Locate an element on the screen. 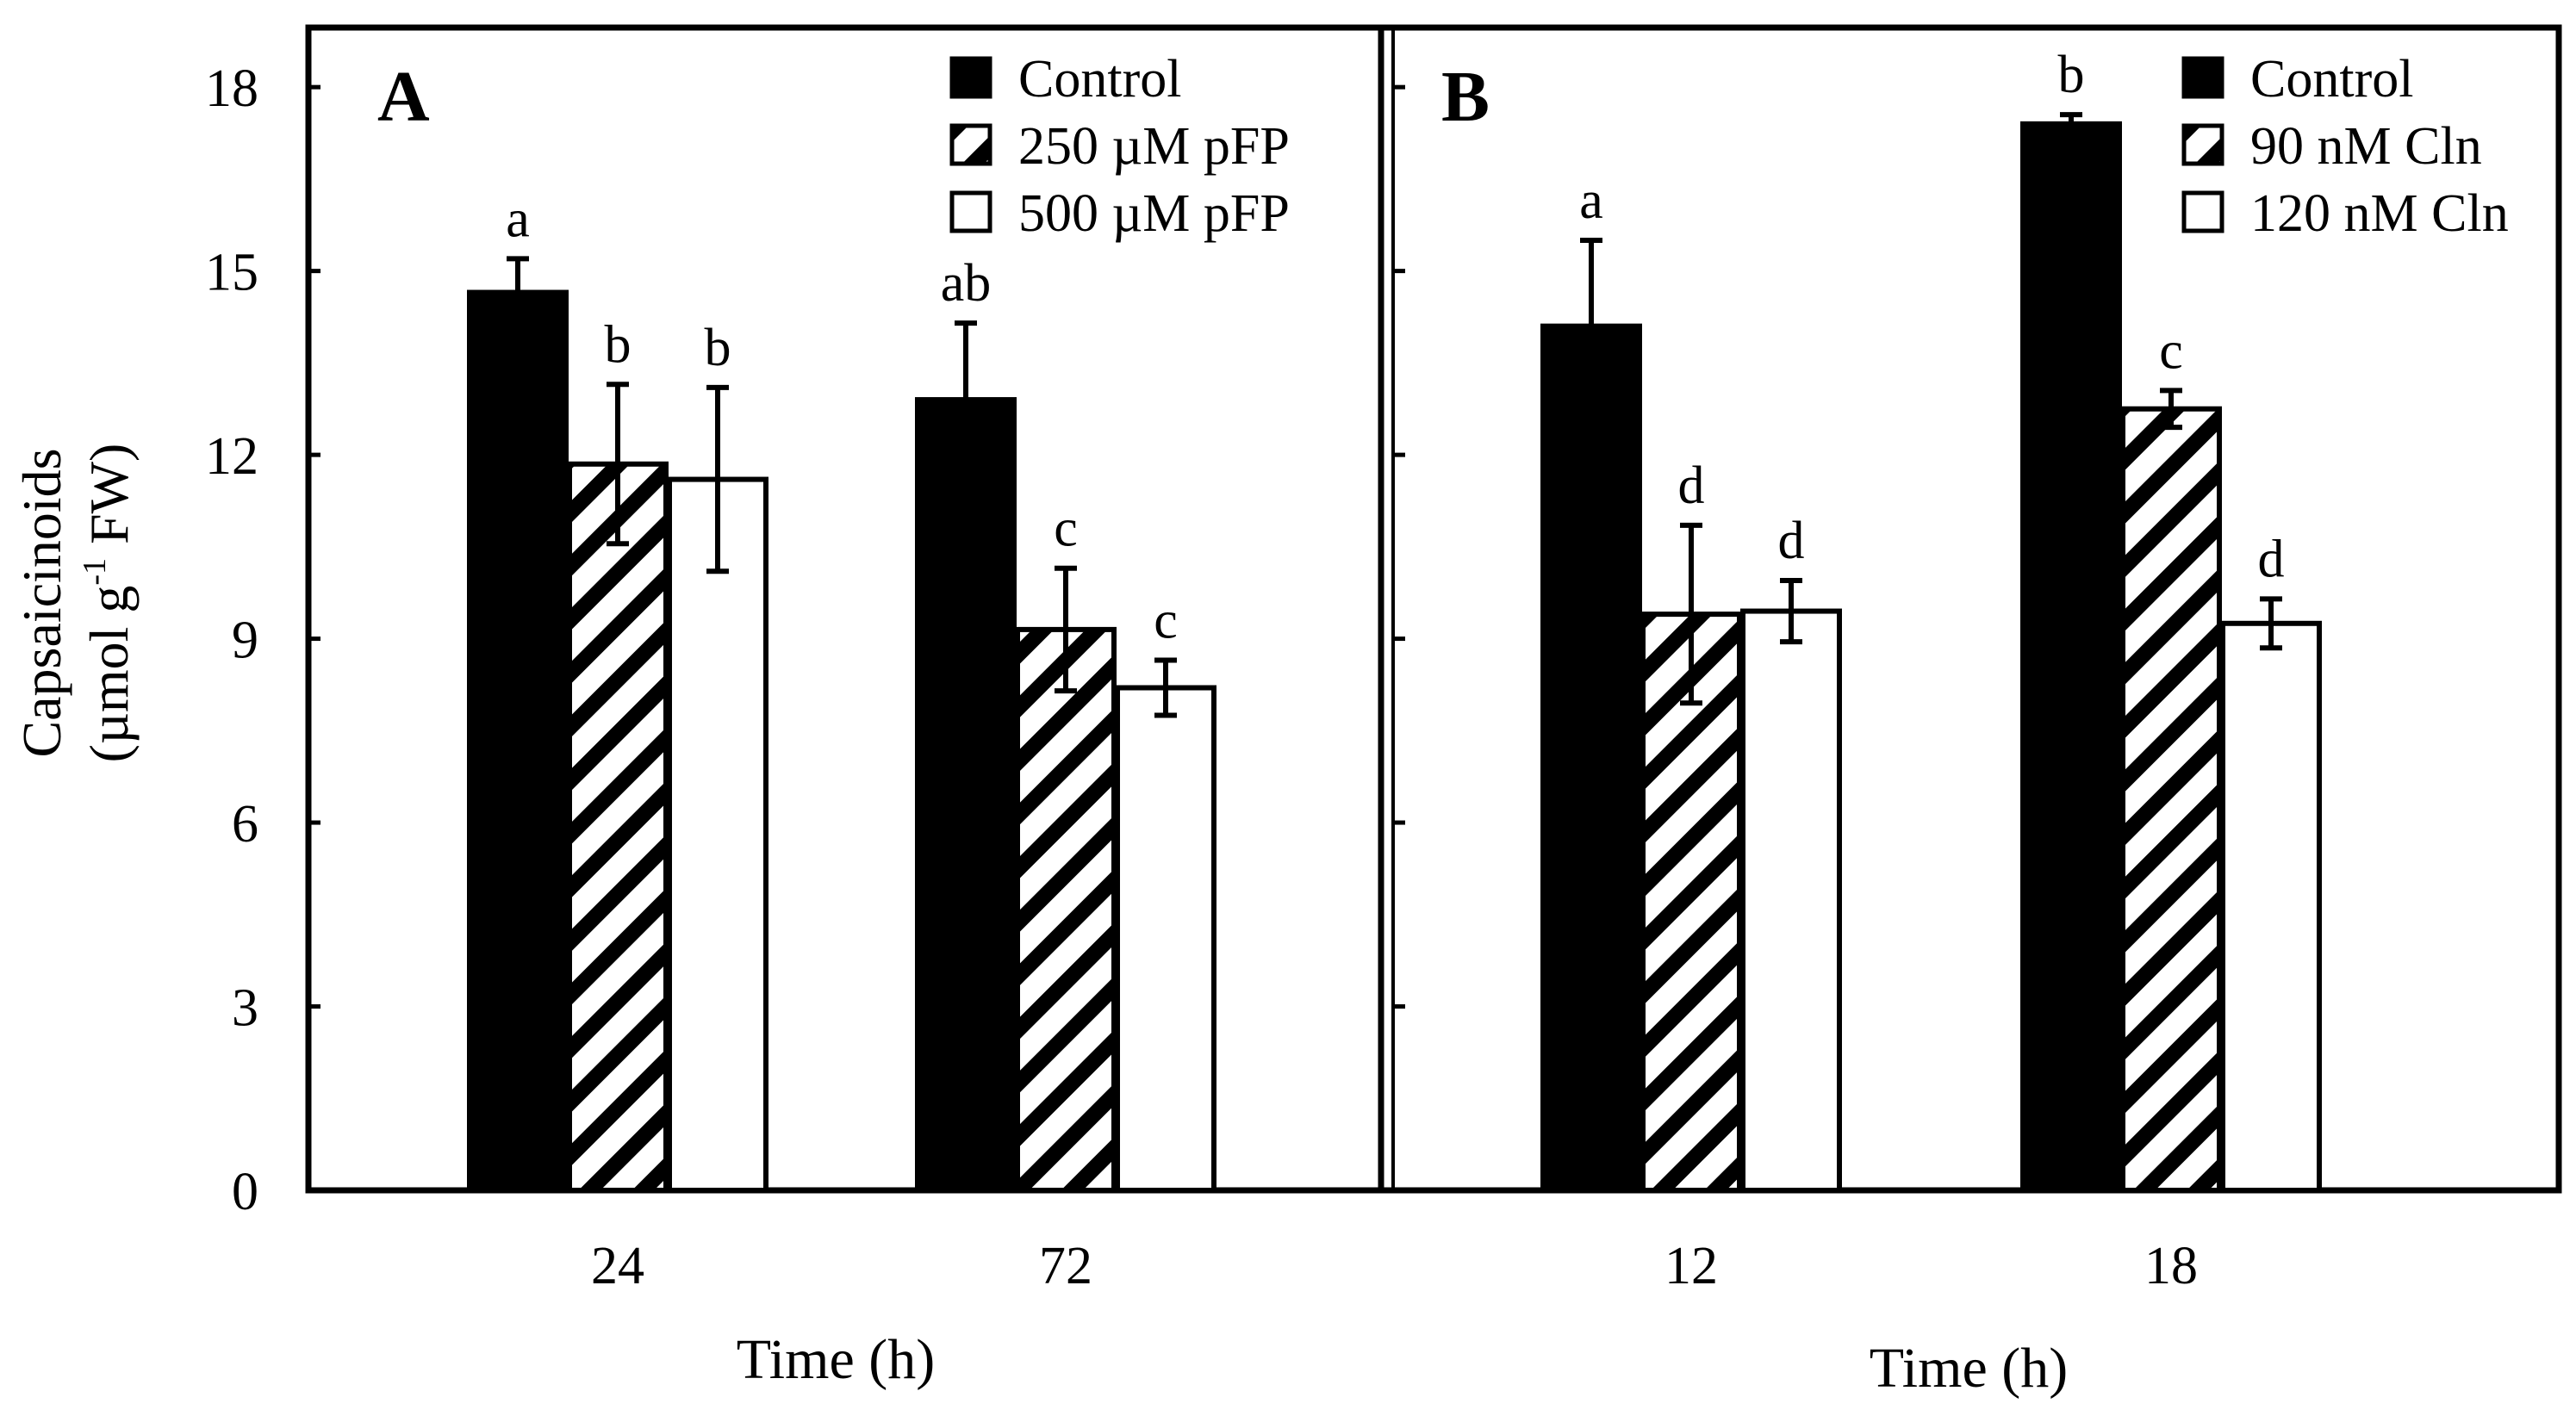  legend-label: 120 nM Cln is located at coordinates (2380, 213).